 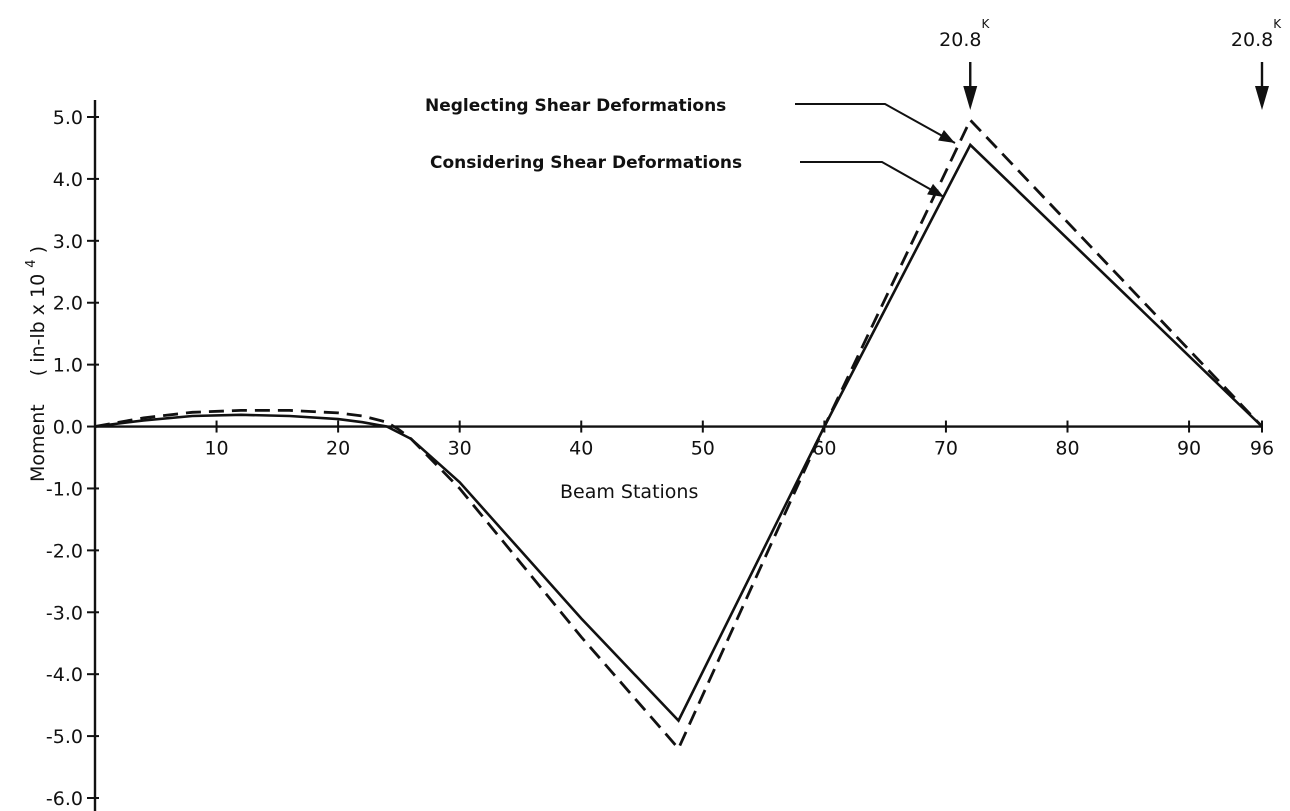 I want to click on x-tick-label: 50, so click(x=703, y=449).